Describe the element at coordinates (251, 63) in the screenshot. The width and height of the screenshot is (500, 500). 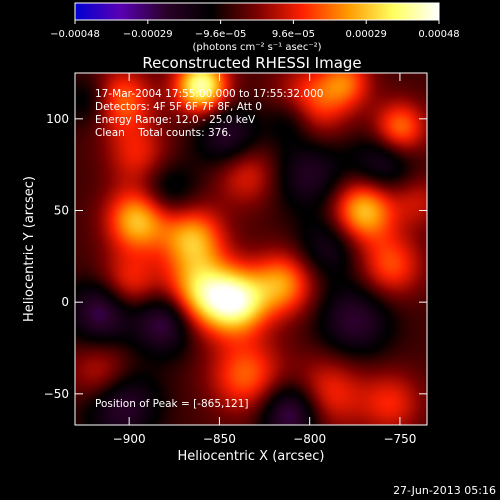
I see `chart-title: Reconstructed RHESSI Image` at that location.